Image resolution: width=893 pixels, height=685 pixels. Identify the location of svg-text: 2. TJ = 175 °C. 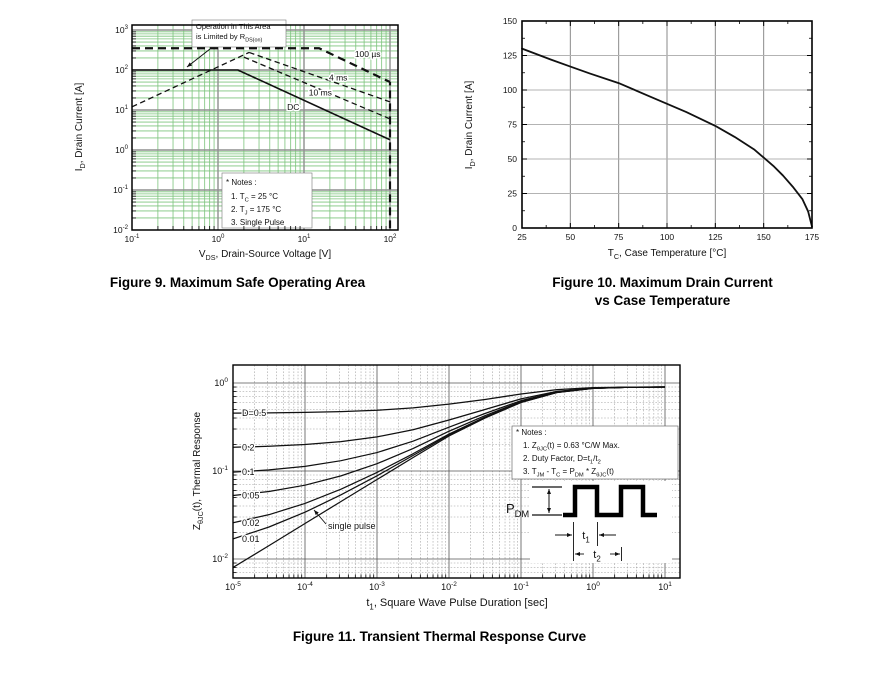
(256, 210).